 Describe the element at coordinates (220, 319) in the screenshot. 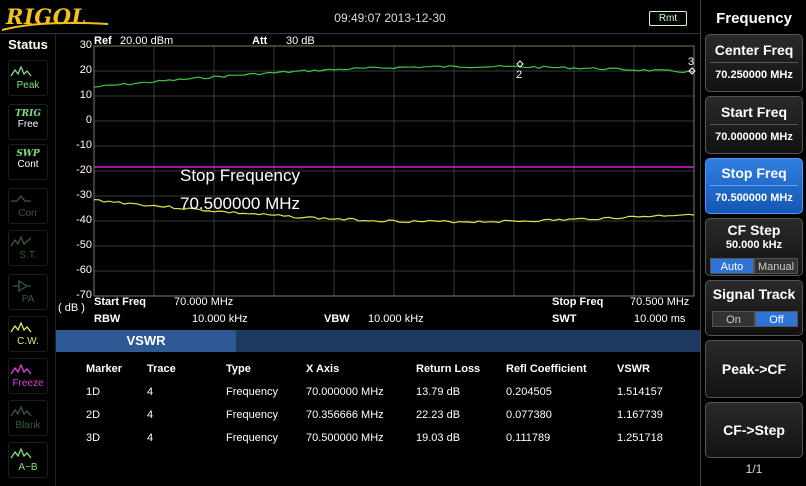

I see `rbw-value: 10.000 kHz` at that location.